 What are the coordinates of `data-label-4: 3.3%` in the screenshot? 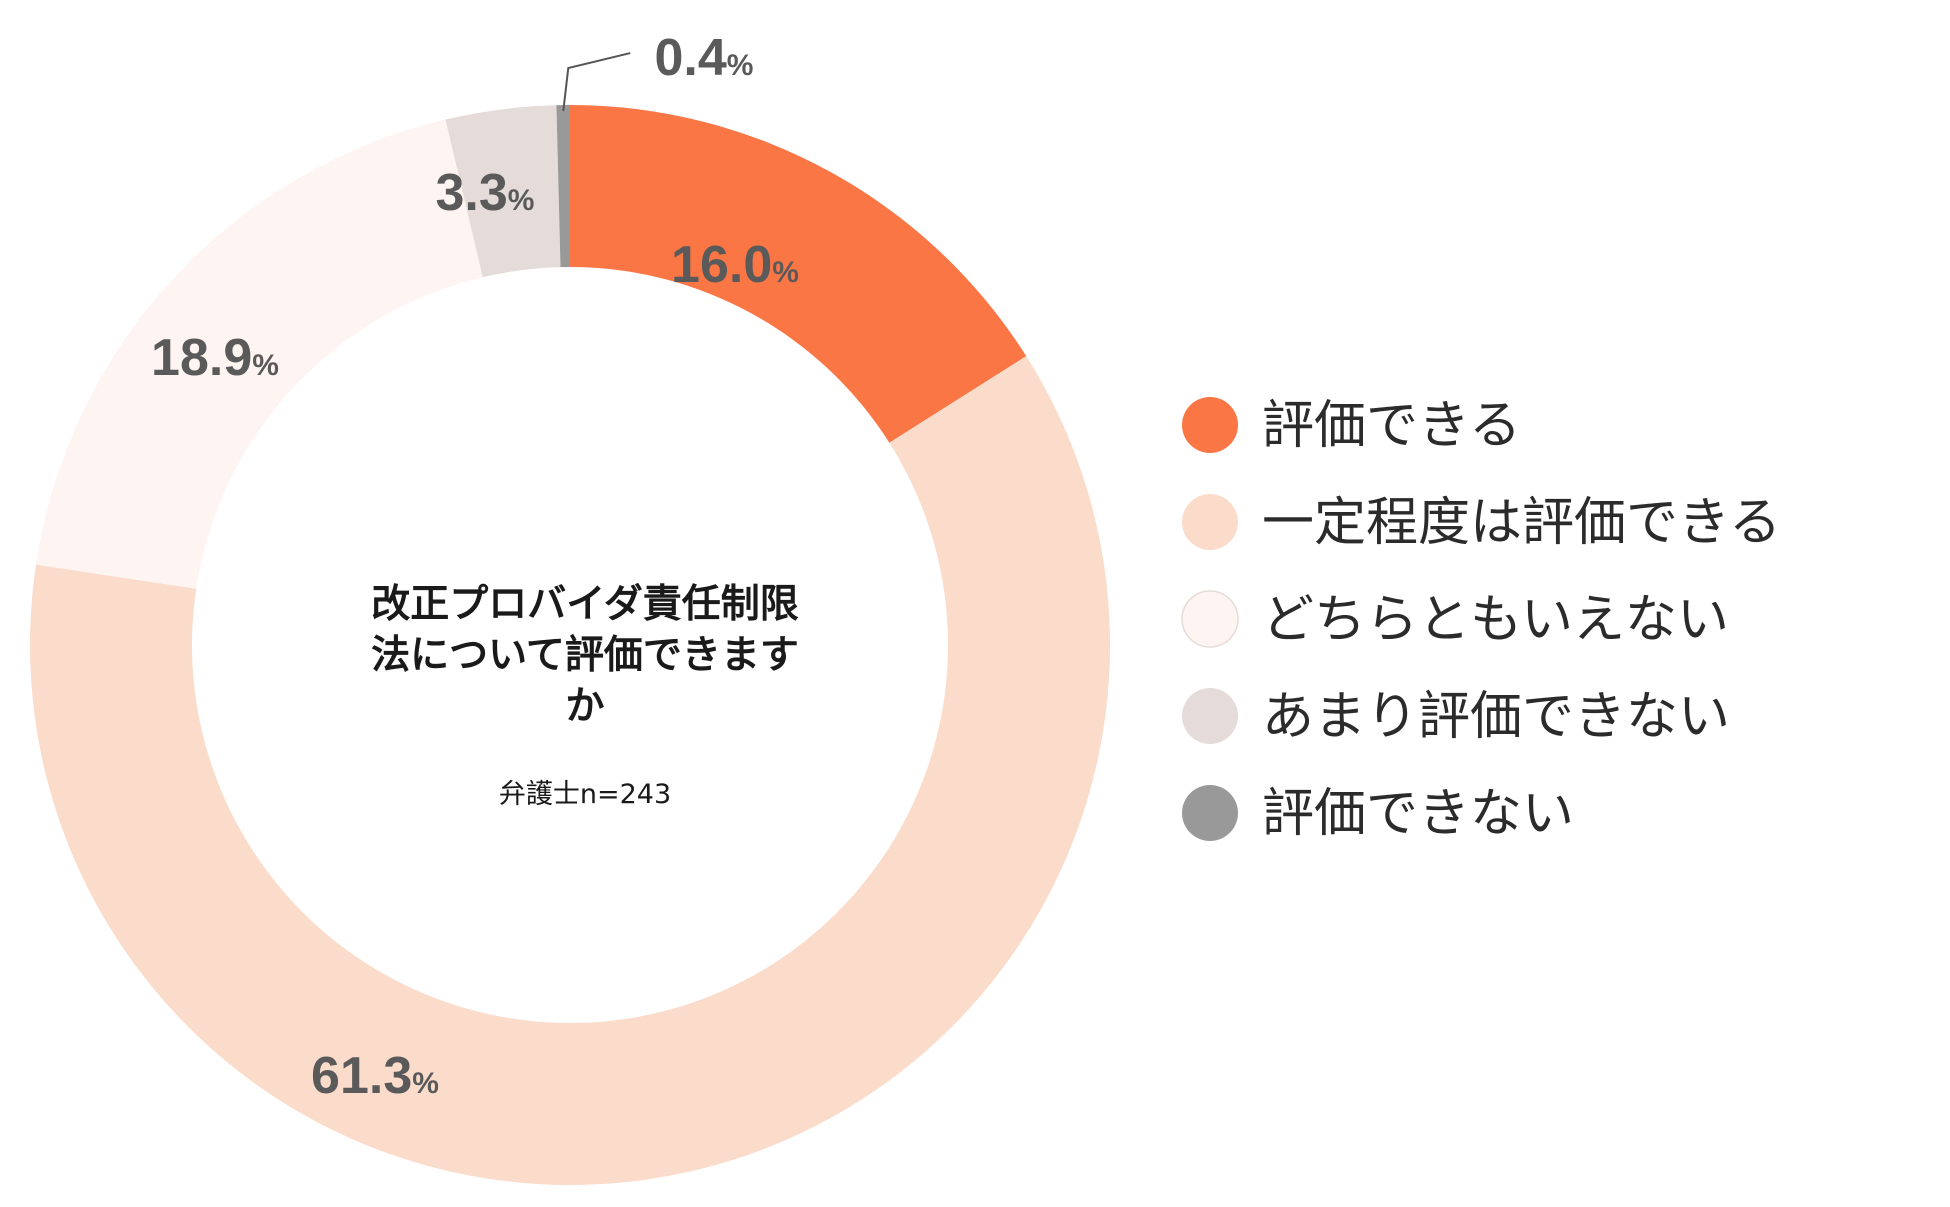 It's located at (485, 193).